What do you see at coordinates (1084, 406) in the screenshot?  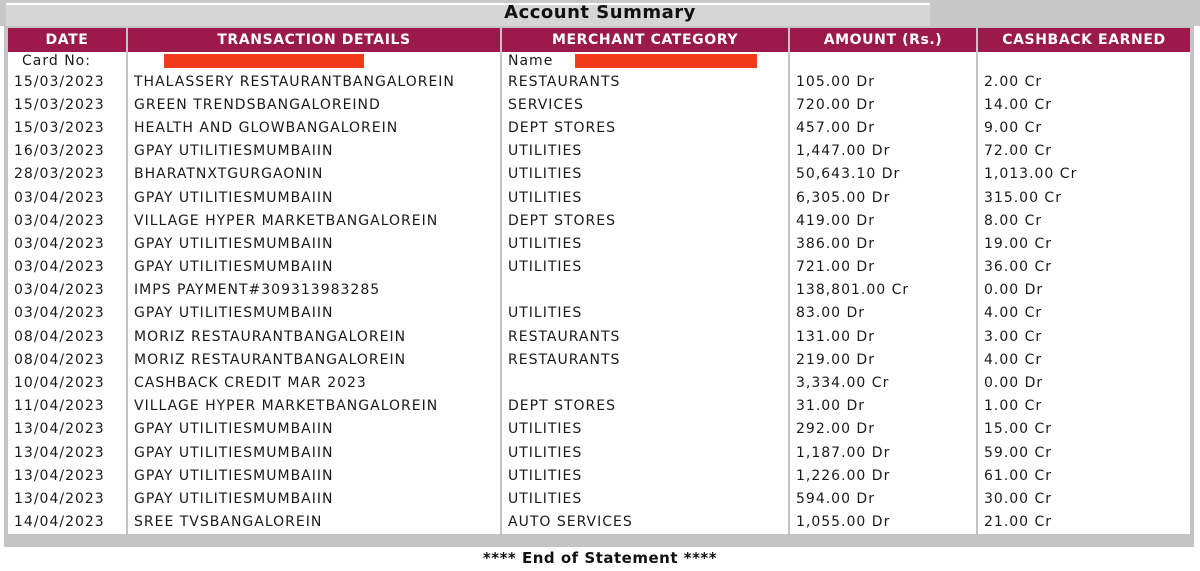 I see `cashback-cell: 1.00 Cr` at bounding box center [1084, 406].